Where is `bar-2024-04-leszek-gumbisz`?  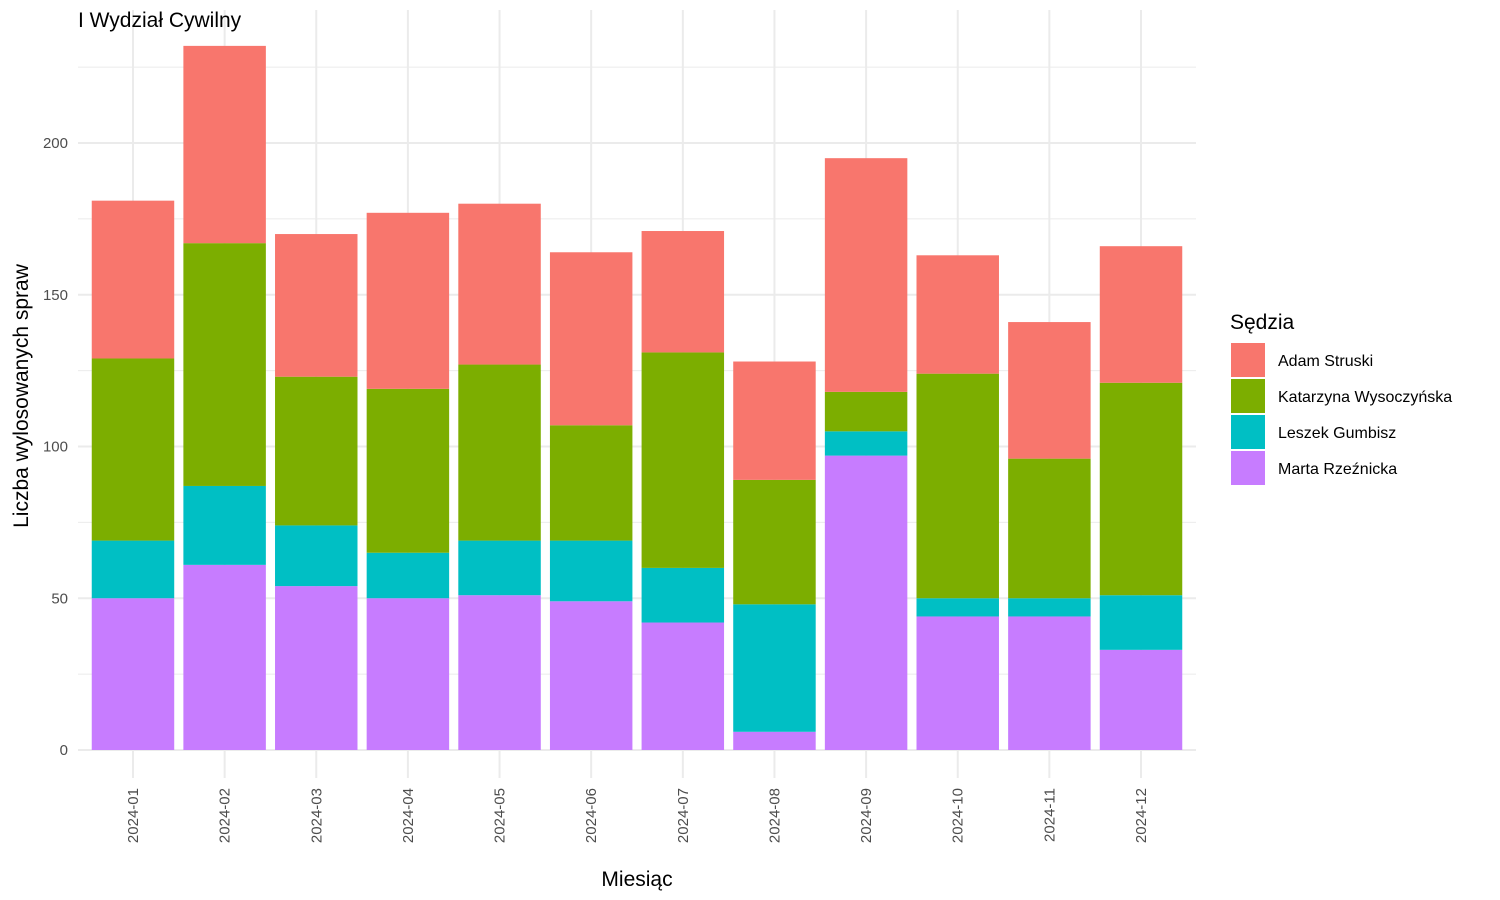 bar-2024-04-leszek-gumbisz is located at coordinates (408, 575).